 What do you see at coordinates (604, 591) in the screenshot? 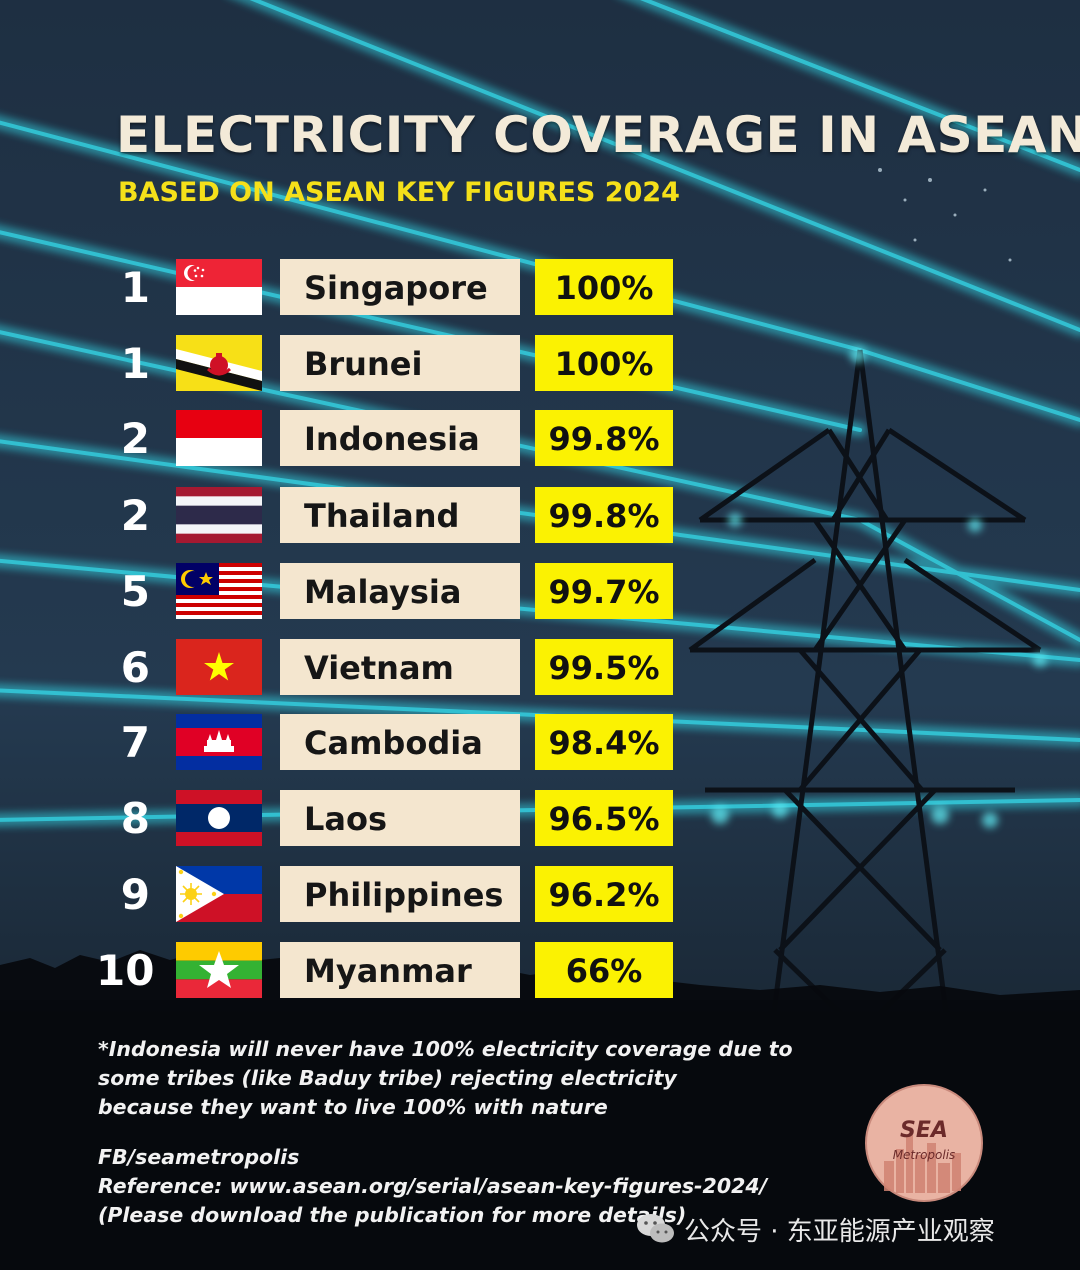
I see `coverage-value: 99.7%` at bounding box center [604, 591].